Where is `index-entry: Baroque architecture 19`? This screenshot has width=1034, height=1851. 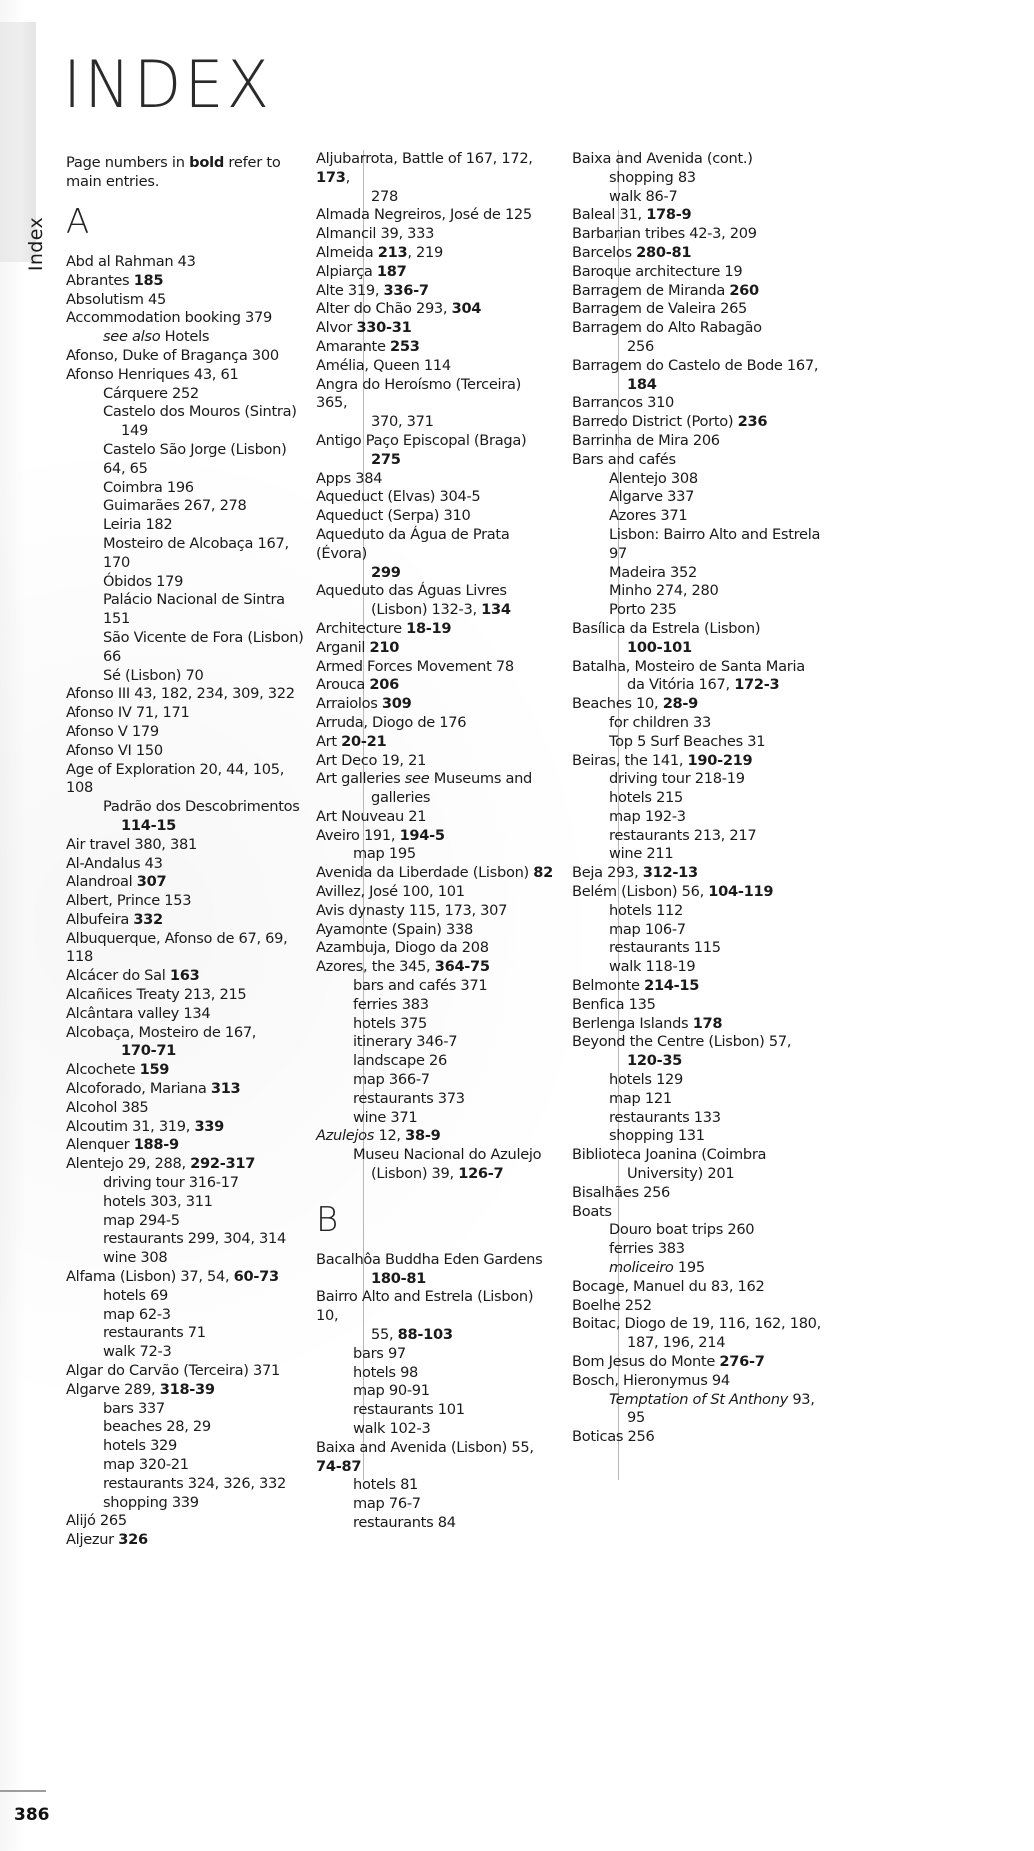 index-entry: Baroque architecture 19 is located at coordinates (698, 272).